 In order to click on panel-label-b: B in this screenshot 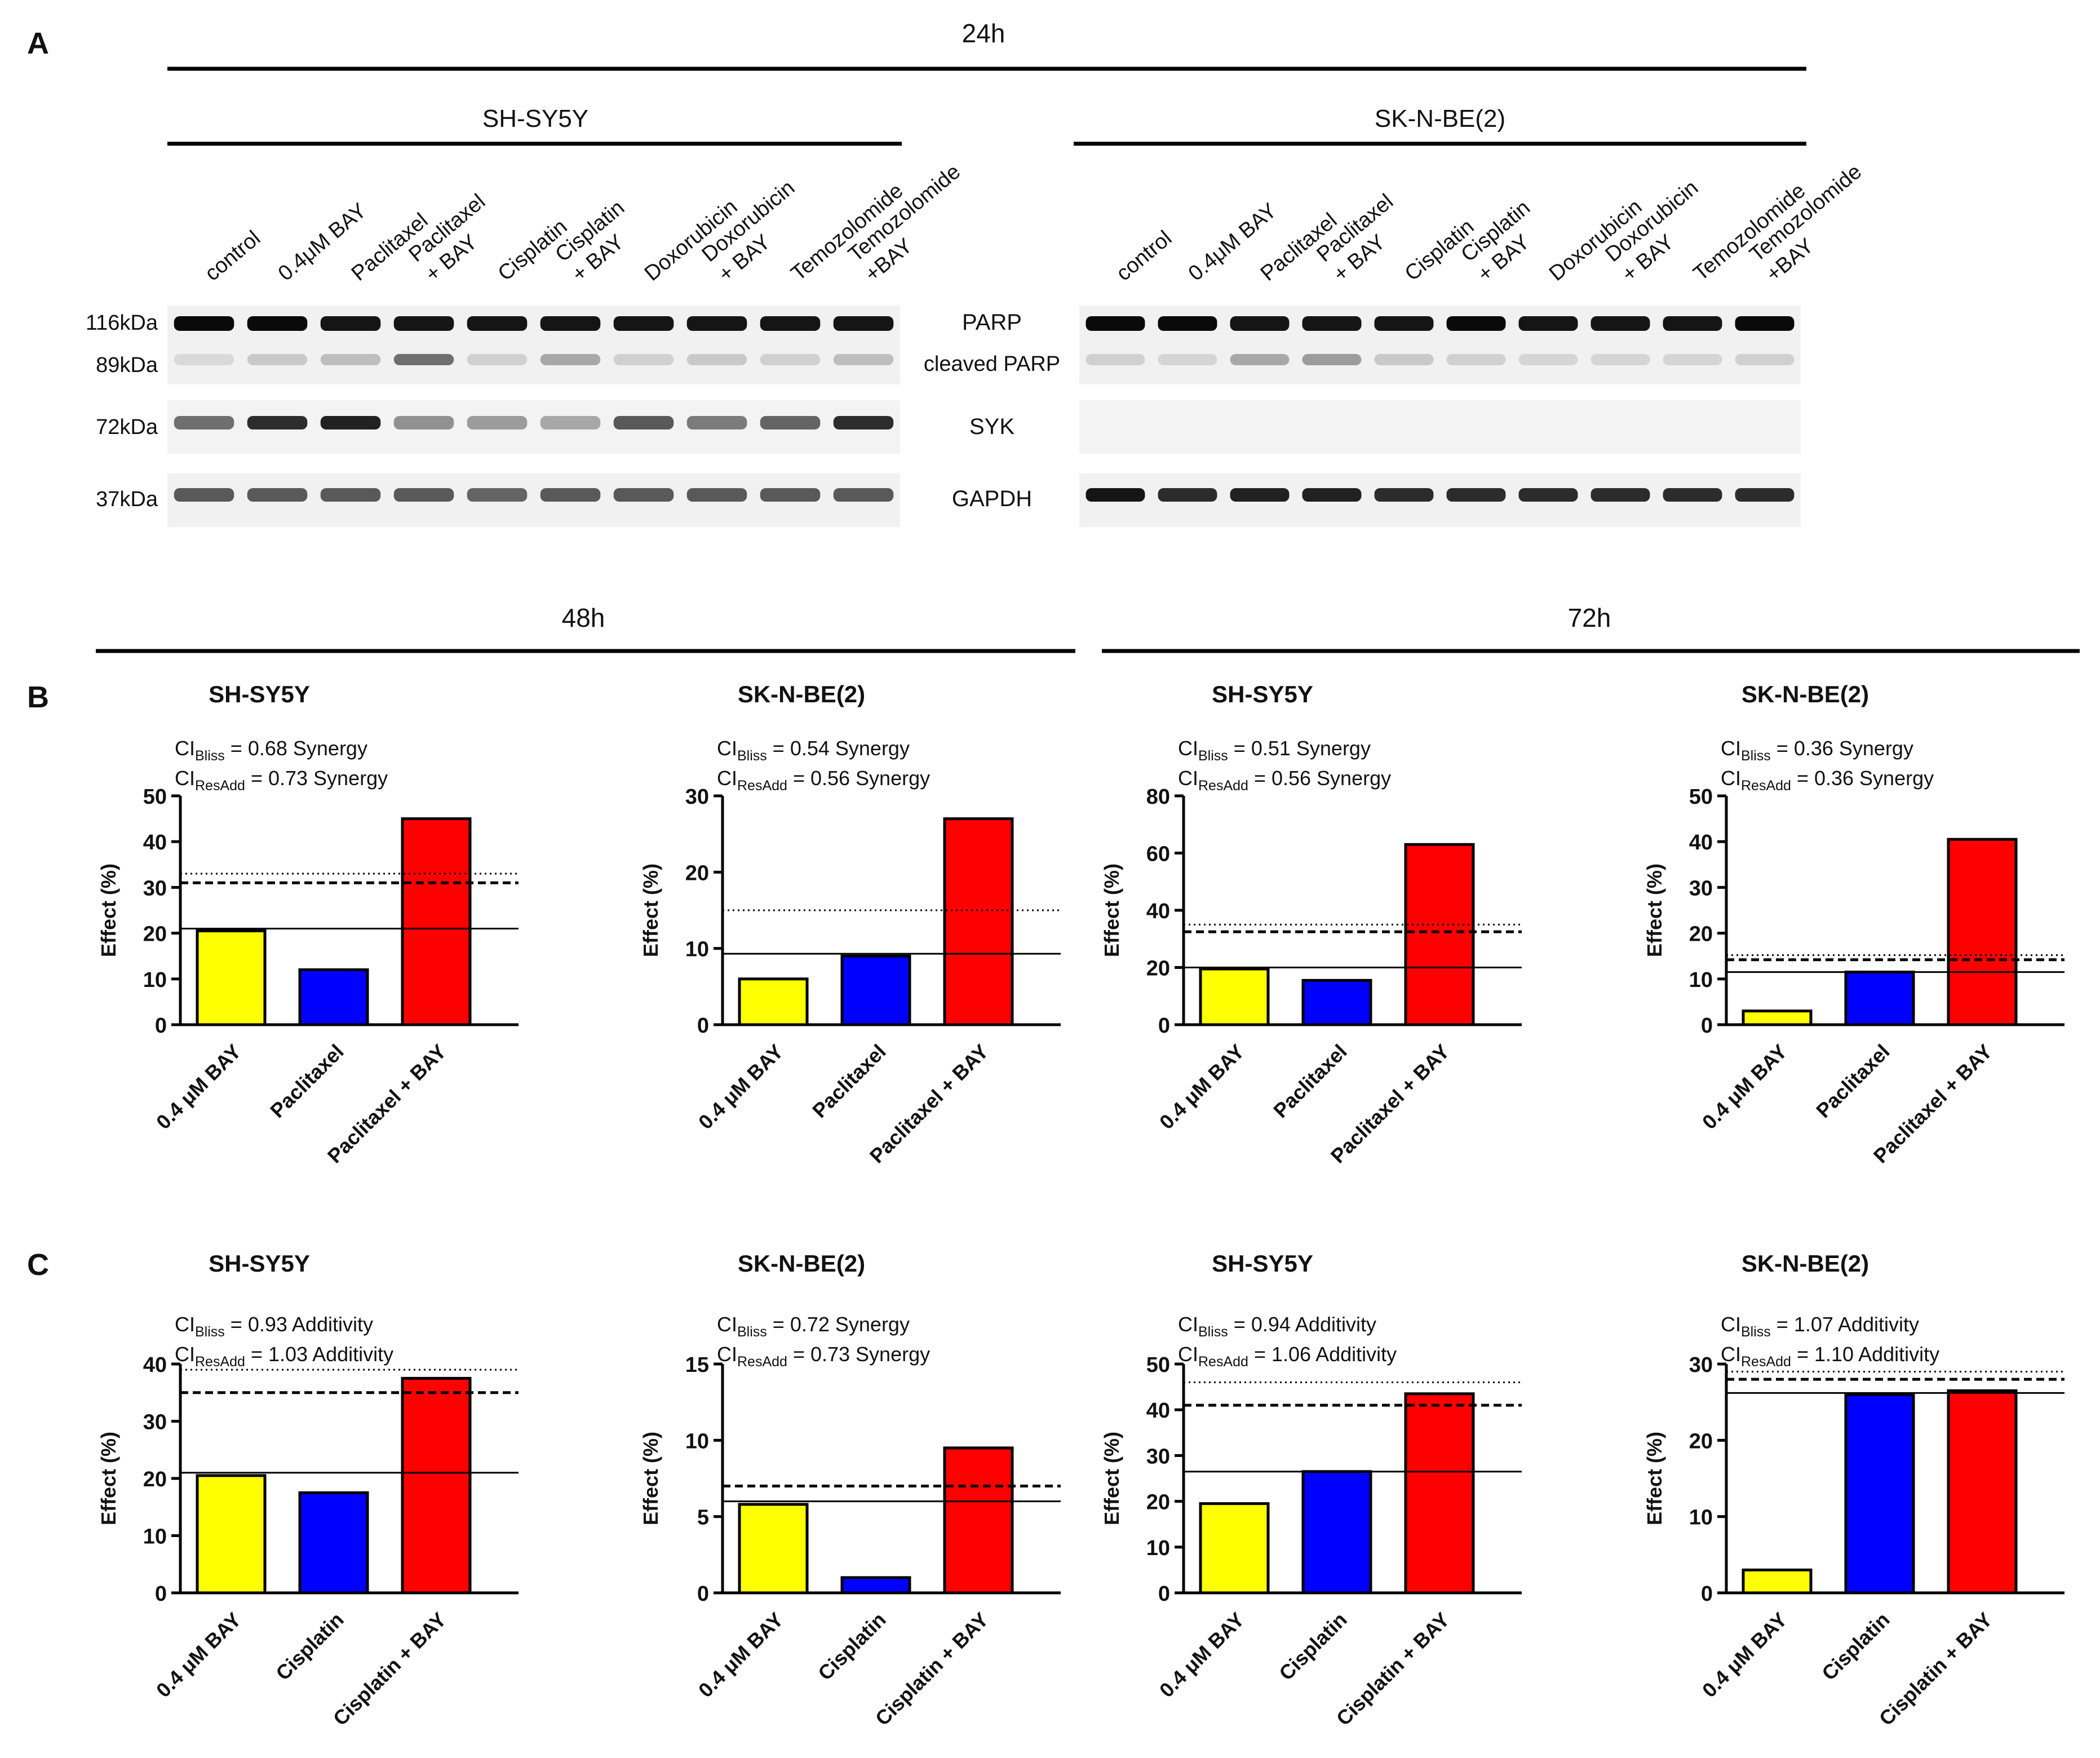, I will do `click(38, 697)`.